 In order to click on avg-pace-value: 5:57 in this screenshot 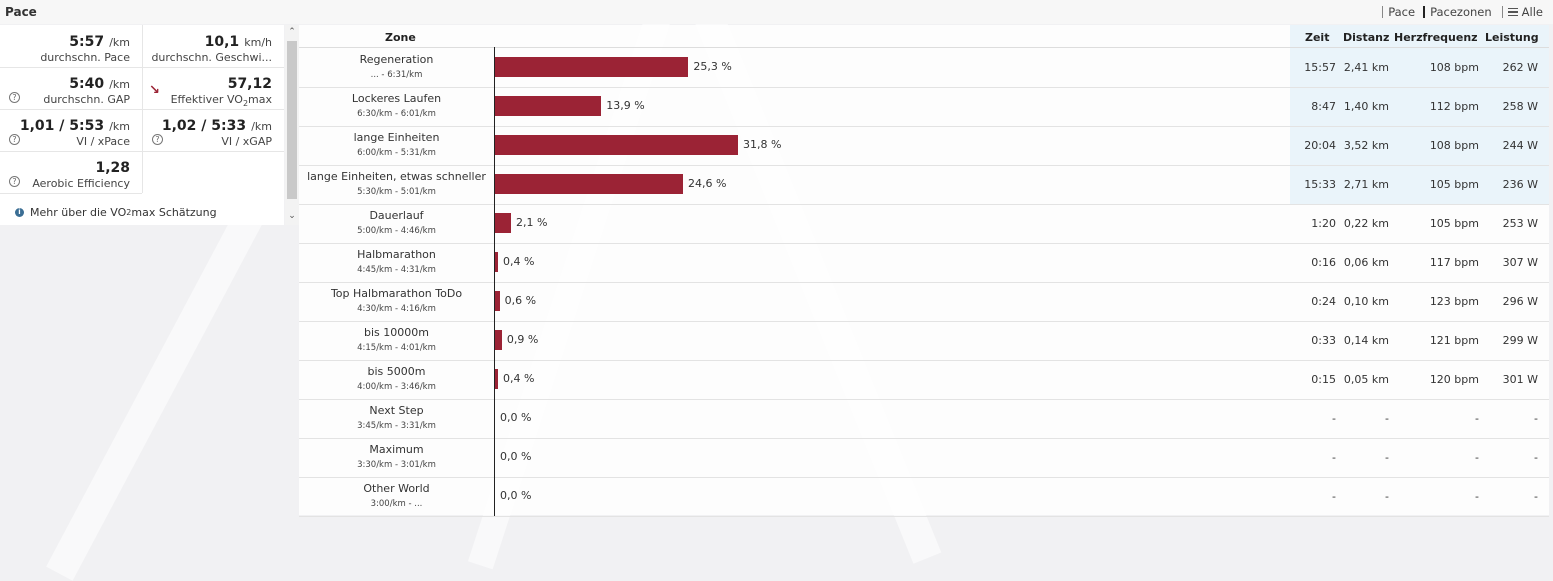, I will do `click(87, 42)`.